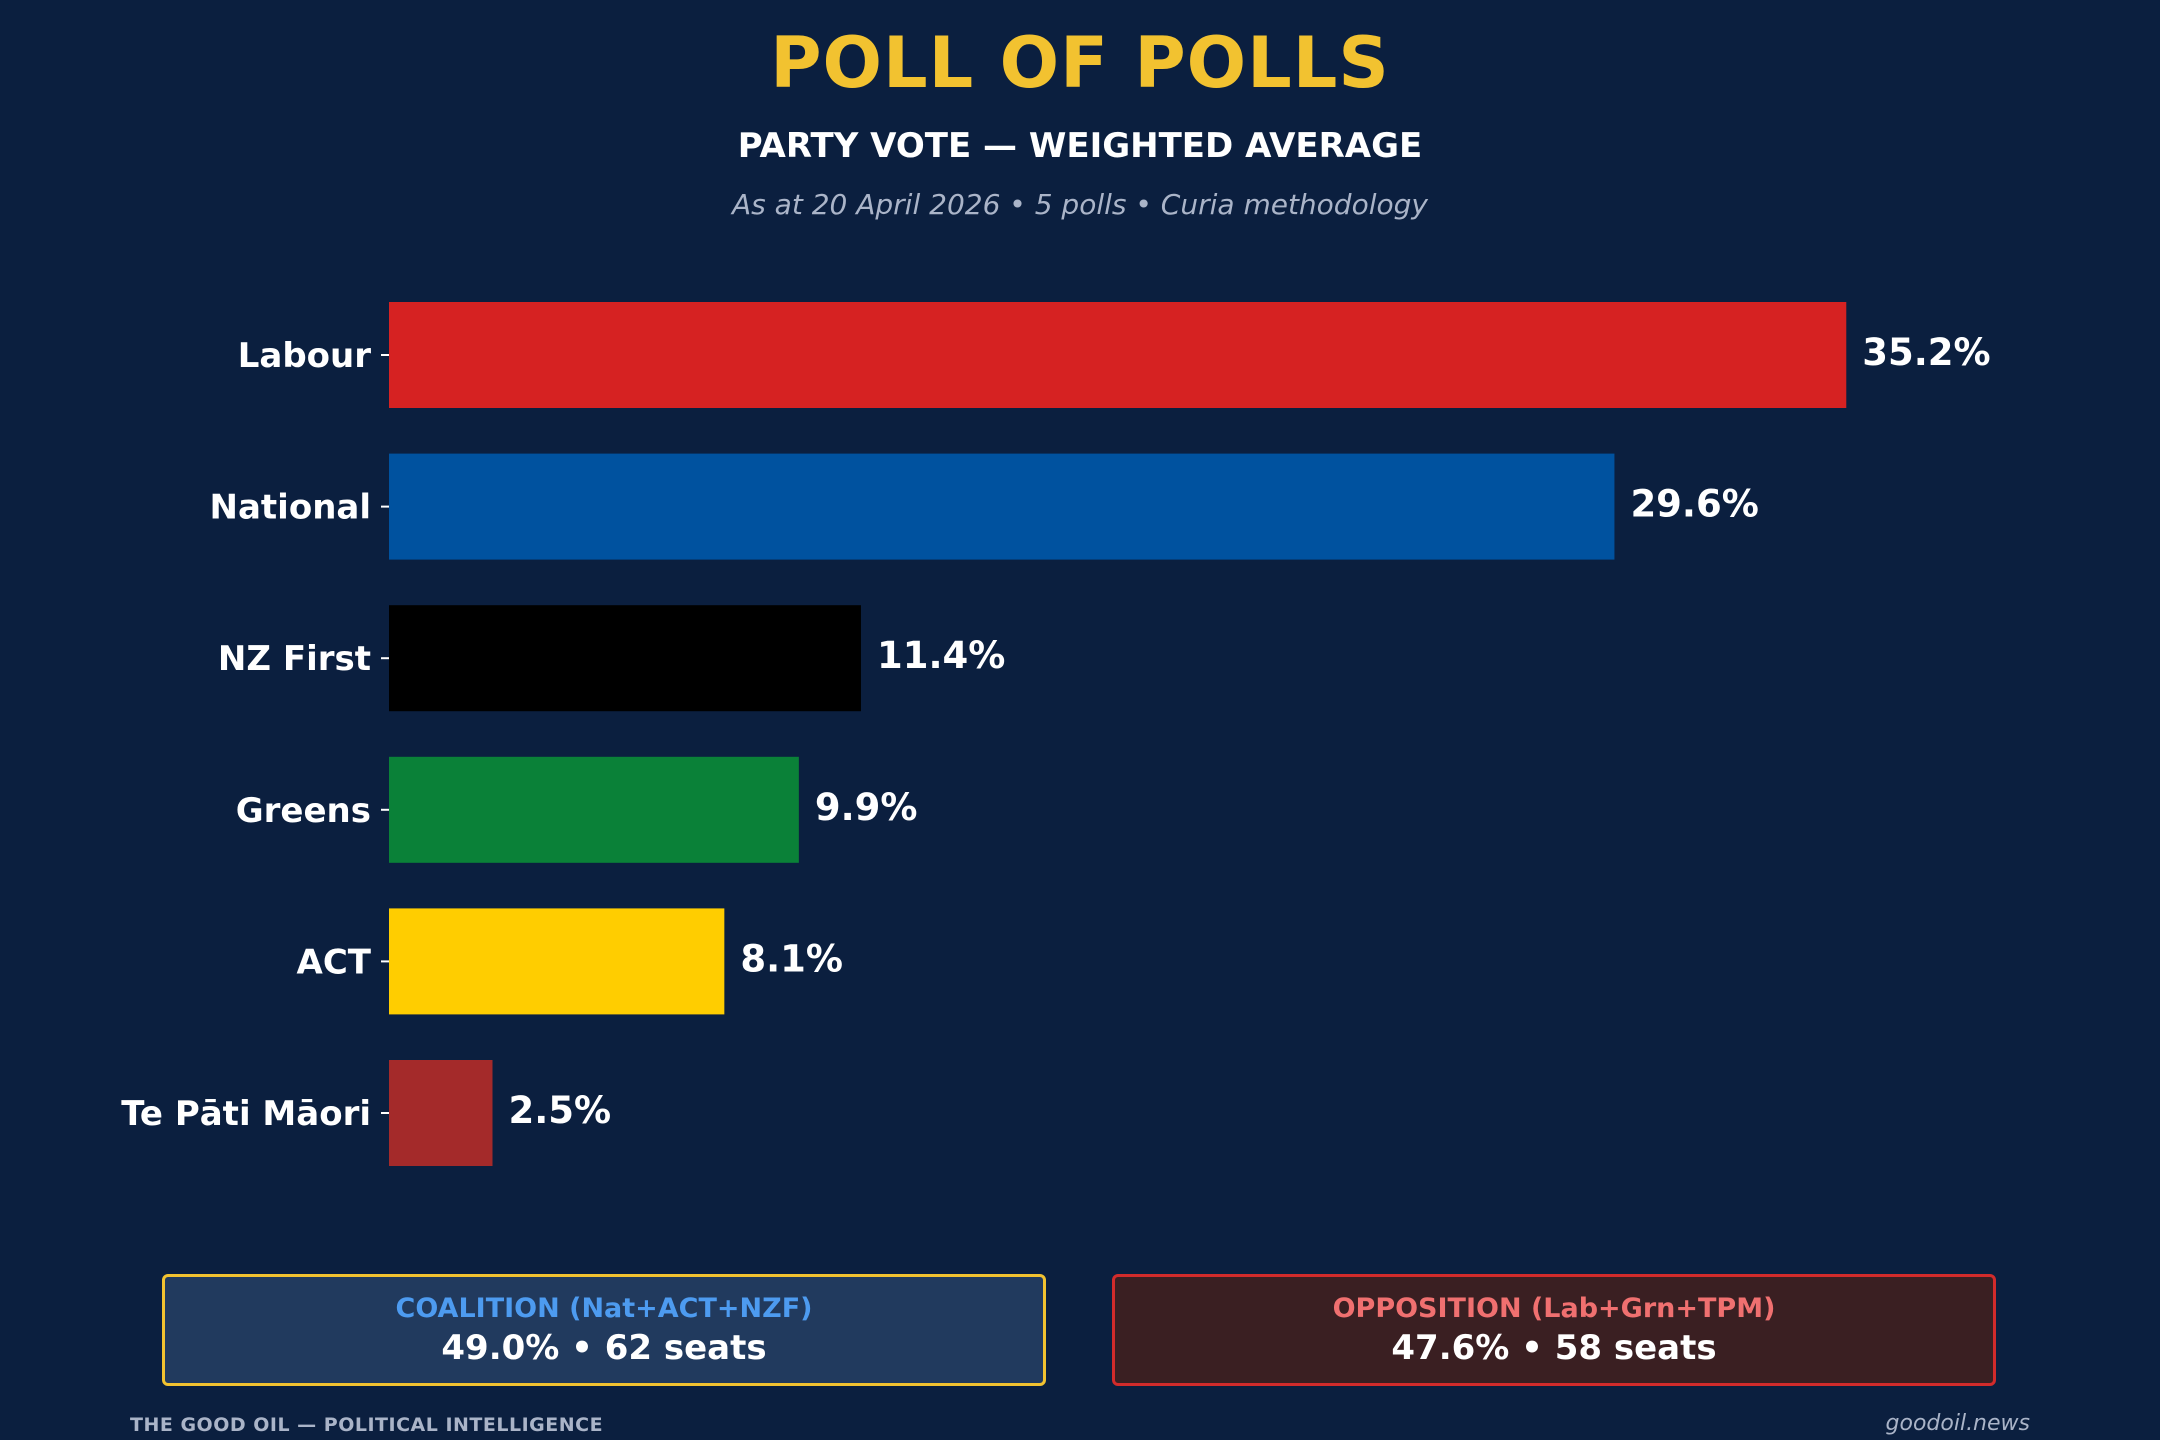 Image resolution: width=2160 pixels, height=1440 pixels. What do you see at coordinates (625, 658) in the screenshot?
I see `bar-nz-first` at bounding box center [625, 658].